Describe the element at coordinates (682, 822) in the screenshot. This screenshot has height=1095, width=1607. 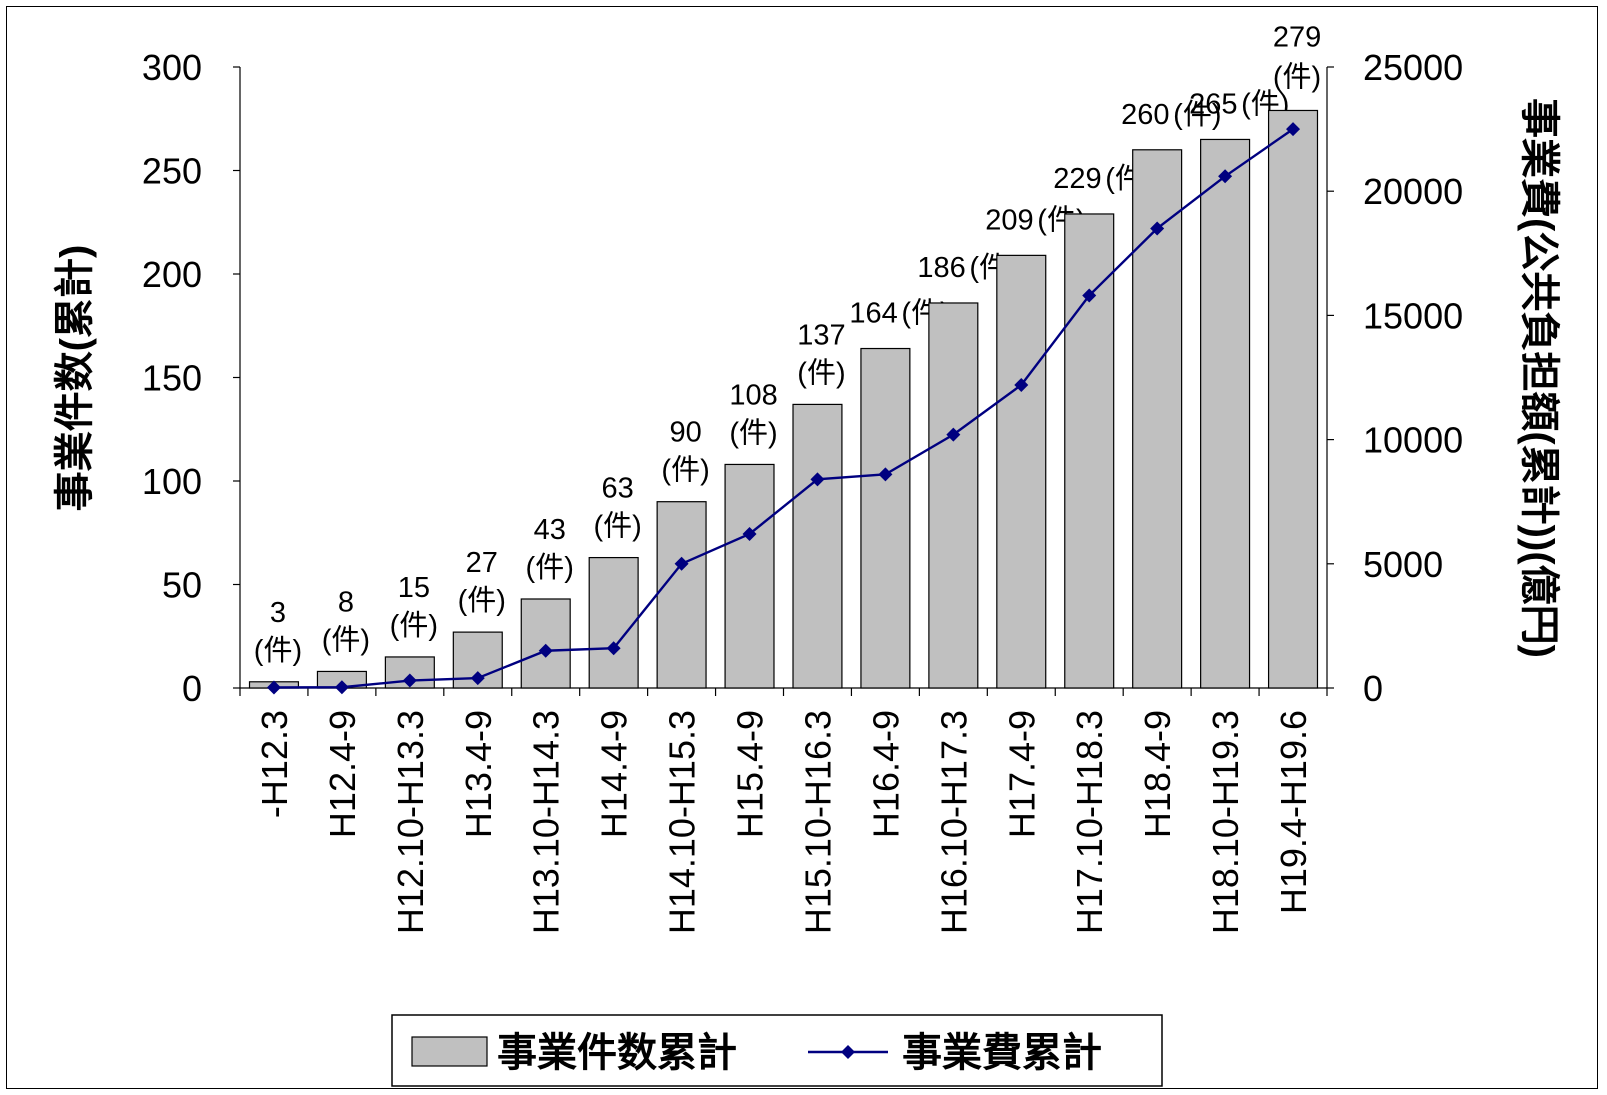
I see `x-category-label: H14.10-H15.3` at that location.